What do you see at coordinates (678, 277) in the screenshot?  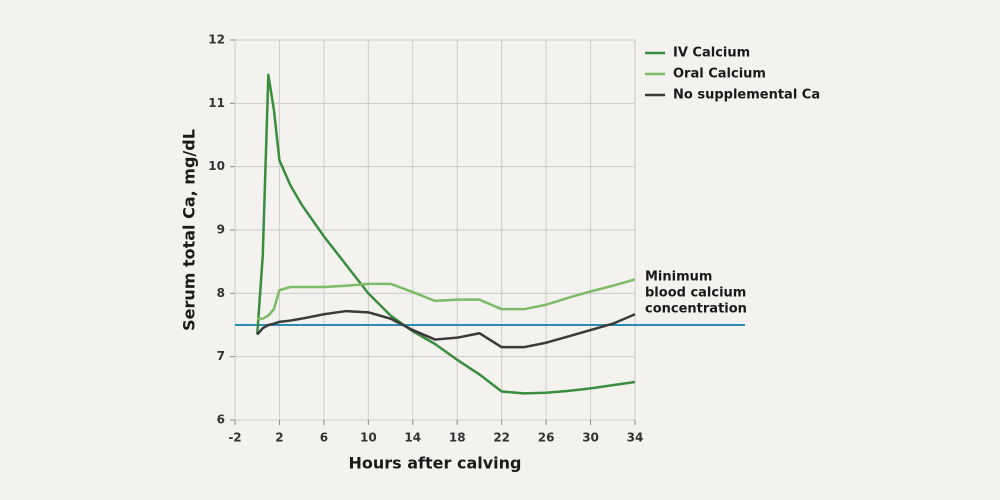 I see `annotation: Minimum` at bounding box center [678, 277].